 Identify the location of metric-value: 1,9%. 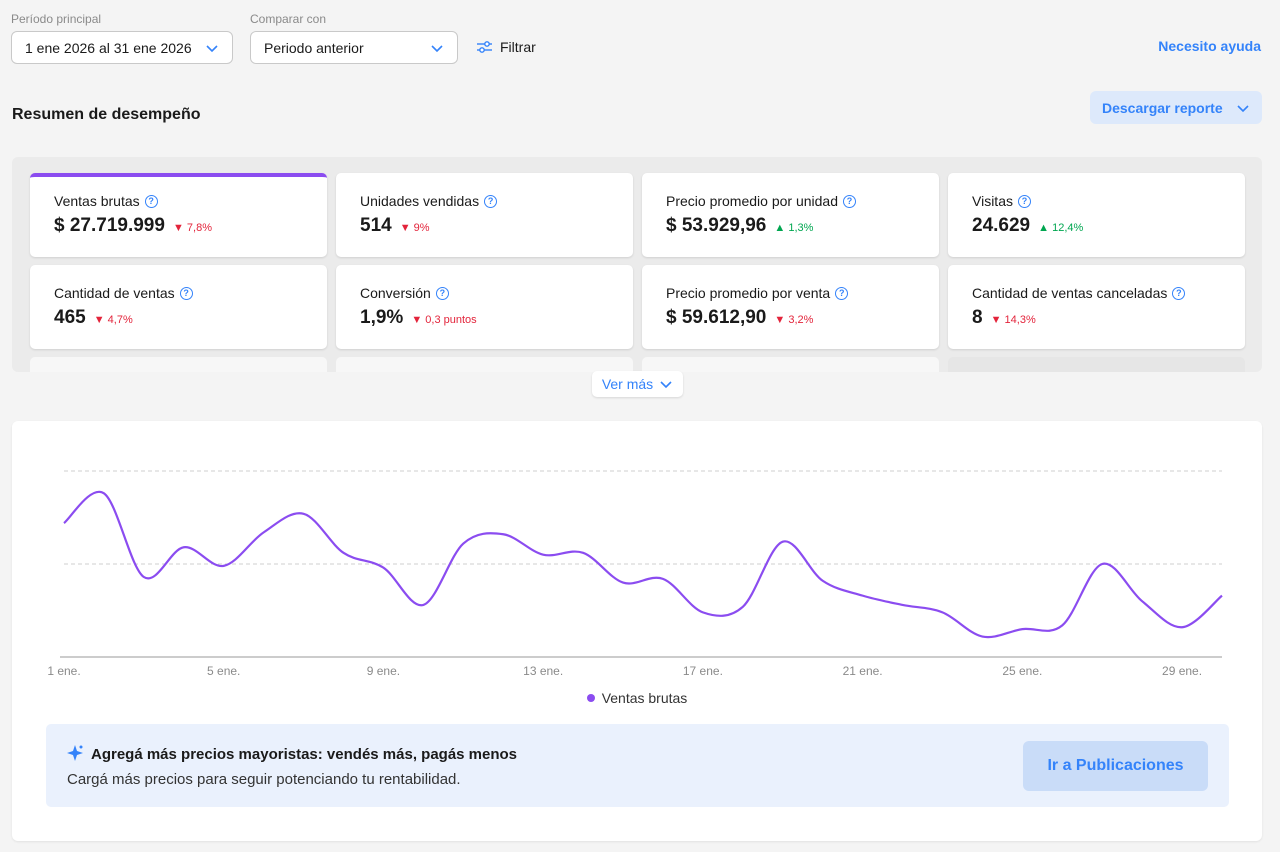
(382, 317).